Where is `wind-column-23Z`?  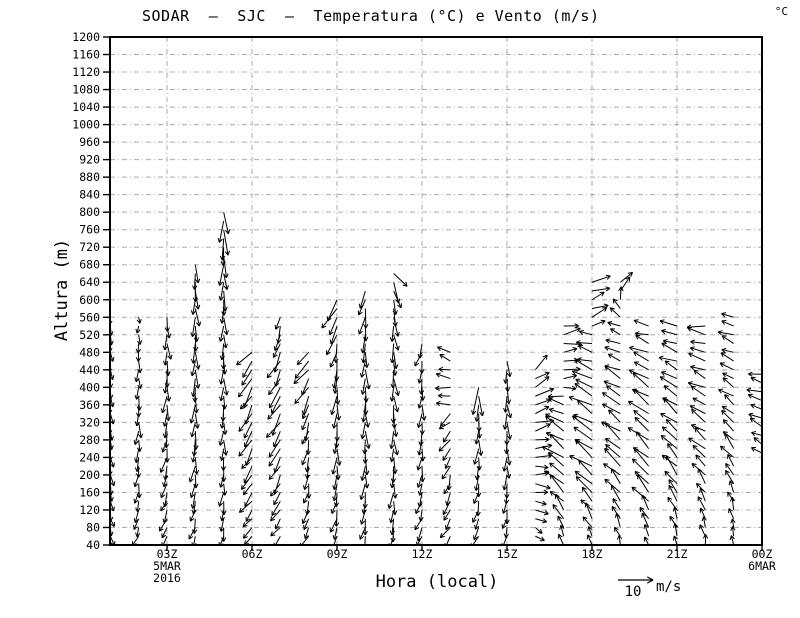
wind-column-23Z is located at coordinates (726, 428).